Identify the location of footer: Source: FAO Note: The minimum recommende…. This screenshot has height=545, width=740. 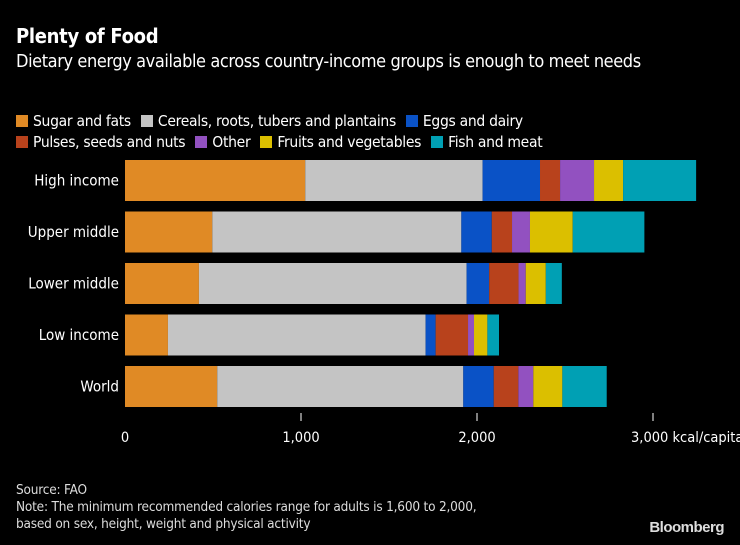
(246, 507).